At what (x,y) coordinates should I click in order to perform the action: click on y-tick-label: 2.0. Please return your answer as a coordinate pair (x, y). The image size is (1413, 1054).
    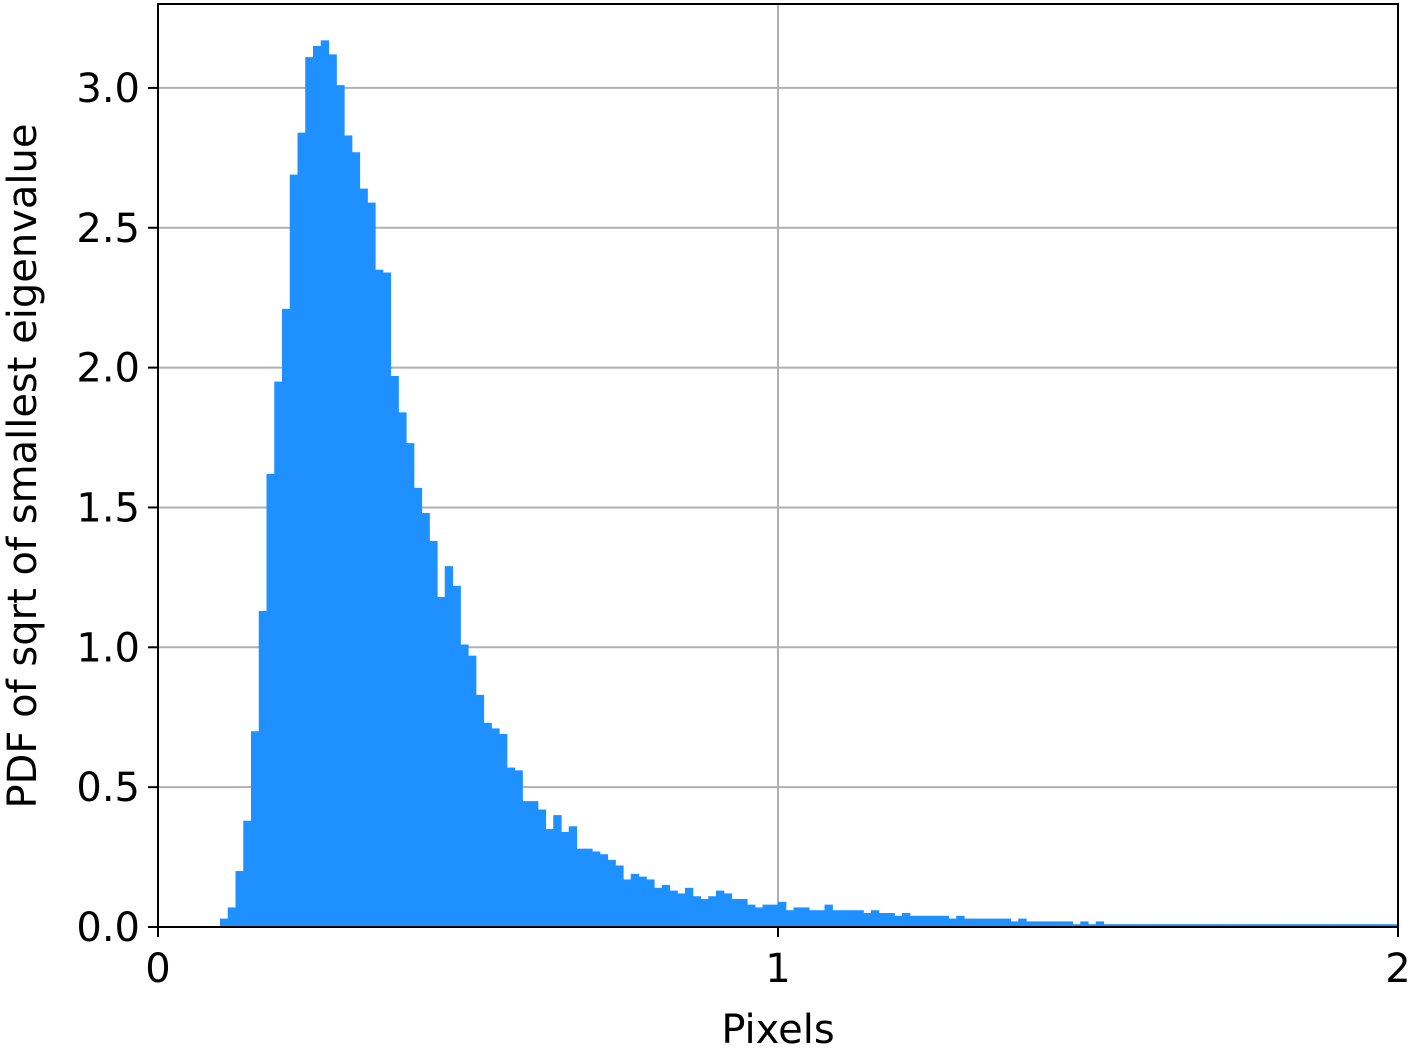
    Looking at the image, I should click on (108, 369).